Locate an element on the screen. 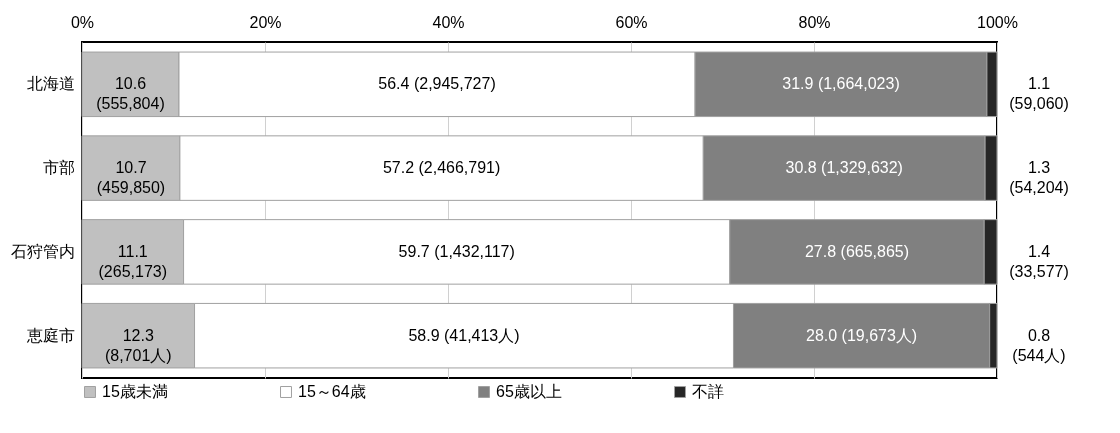 The height and width of the screenshot is (433, 1120). data-label: 10.7 (459,850) is located at coordinates (131, 178).